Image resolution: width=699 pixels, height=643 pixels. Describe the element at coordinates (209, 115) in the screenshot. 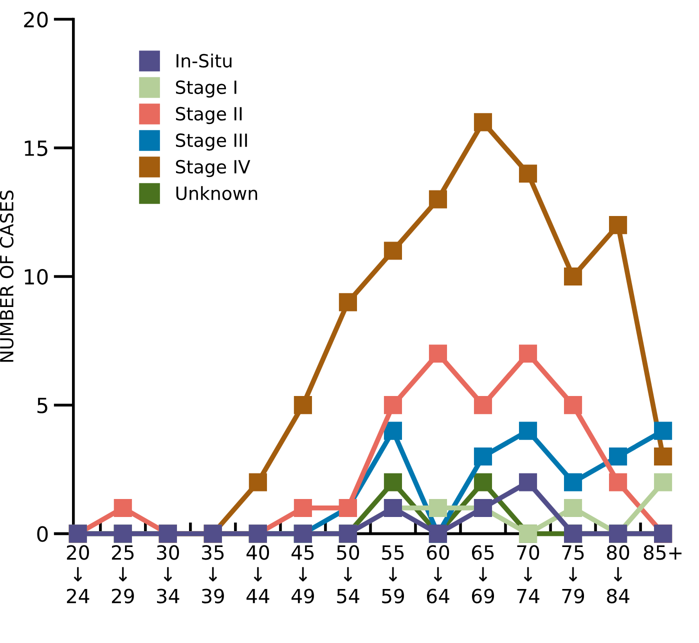

I see `legend-label: Stage II` at that location.